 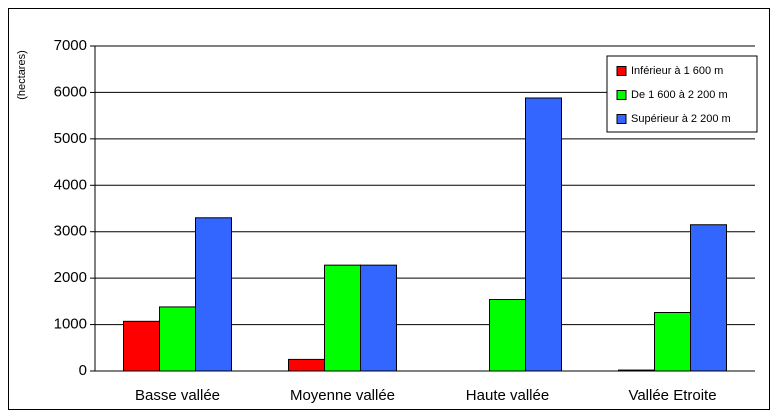 What do you see at coordinates (70, 277) in the screenshot?
I see `y-tick-label: 2000` at bounding box center [70, 277].